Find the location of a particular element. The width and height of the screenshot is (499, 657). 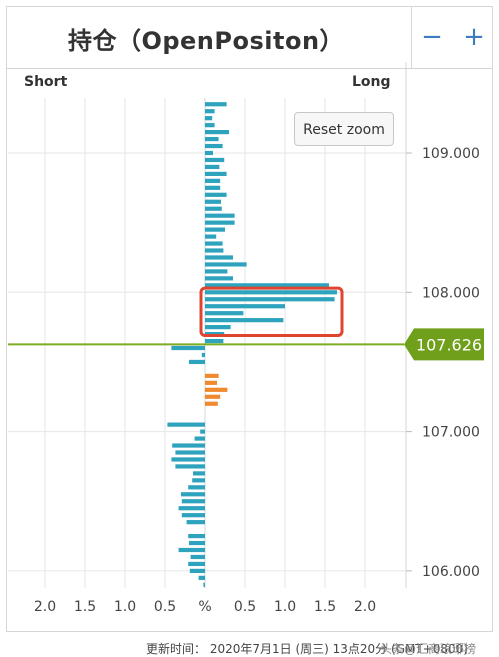

y-tick-label: 109.000 is located at coordinates (451, 154).